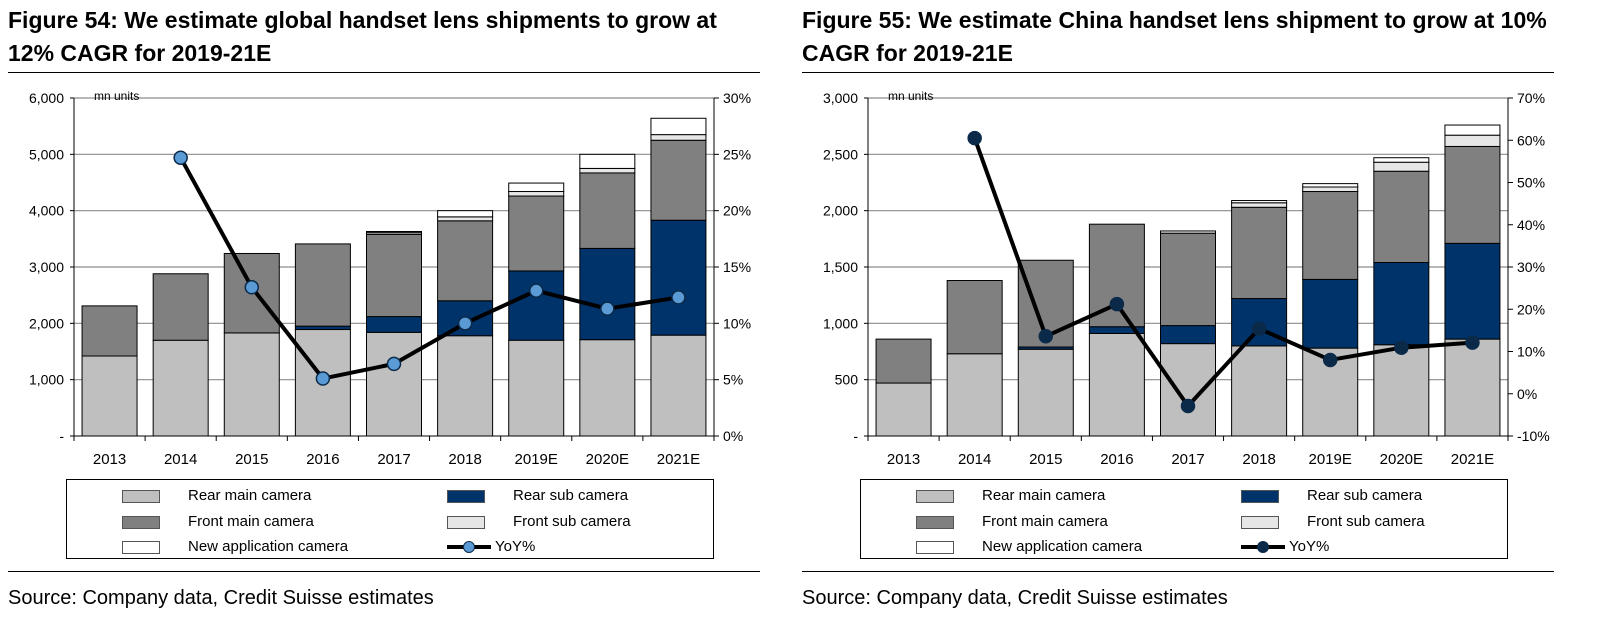 This screenshot has width=1614, height=641. What do you see at coordinates (322, 459) in the screenshot?
I see `x-tick-label: 2016` at bounding box center [322, 459].